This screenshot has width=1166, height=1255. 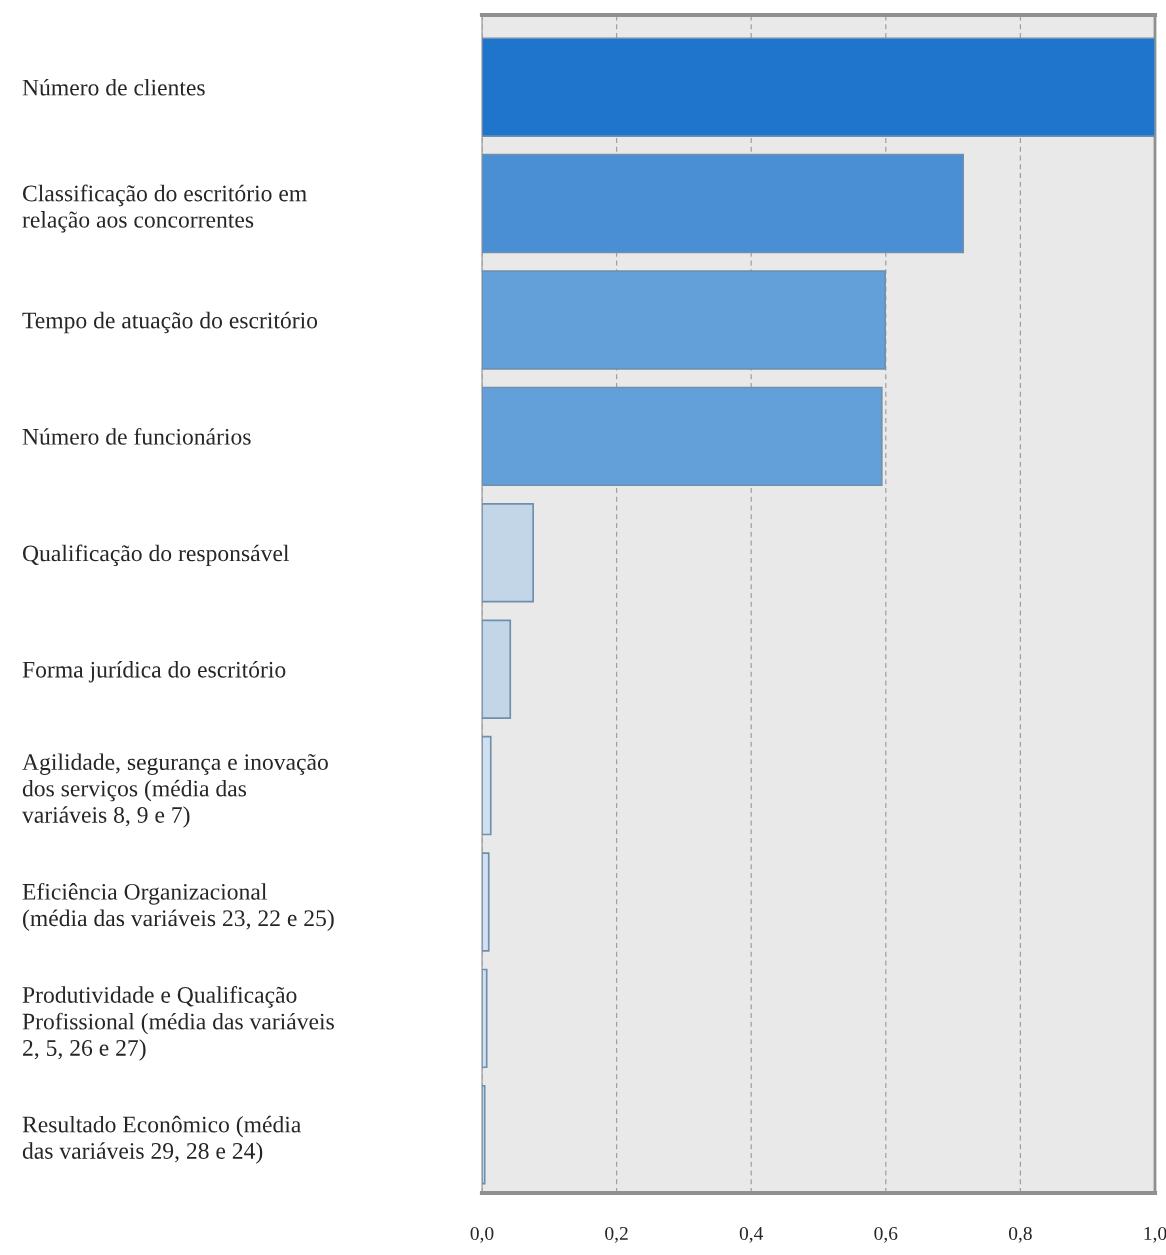 What do you see at coordinates (154, 671) in the screenshot?
I see `y-tick-label: Forma jurídica do escritório` at bounding box center [154, 671].